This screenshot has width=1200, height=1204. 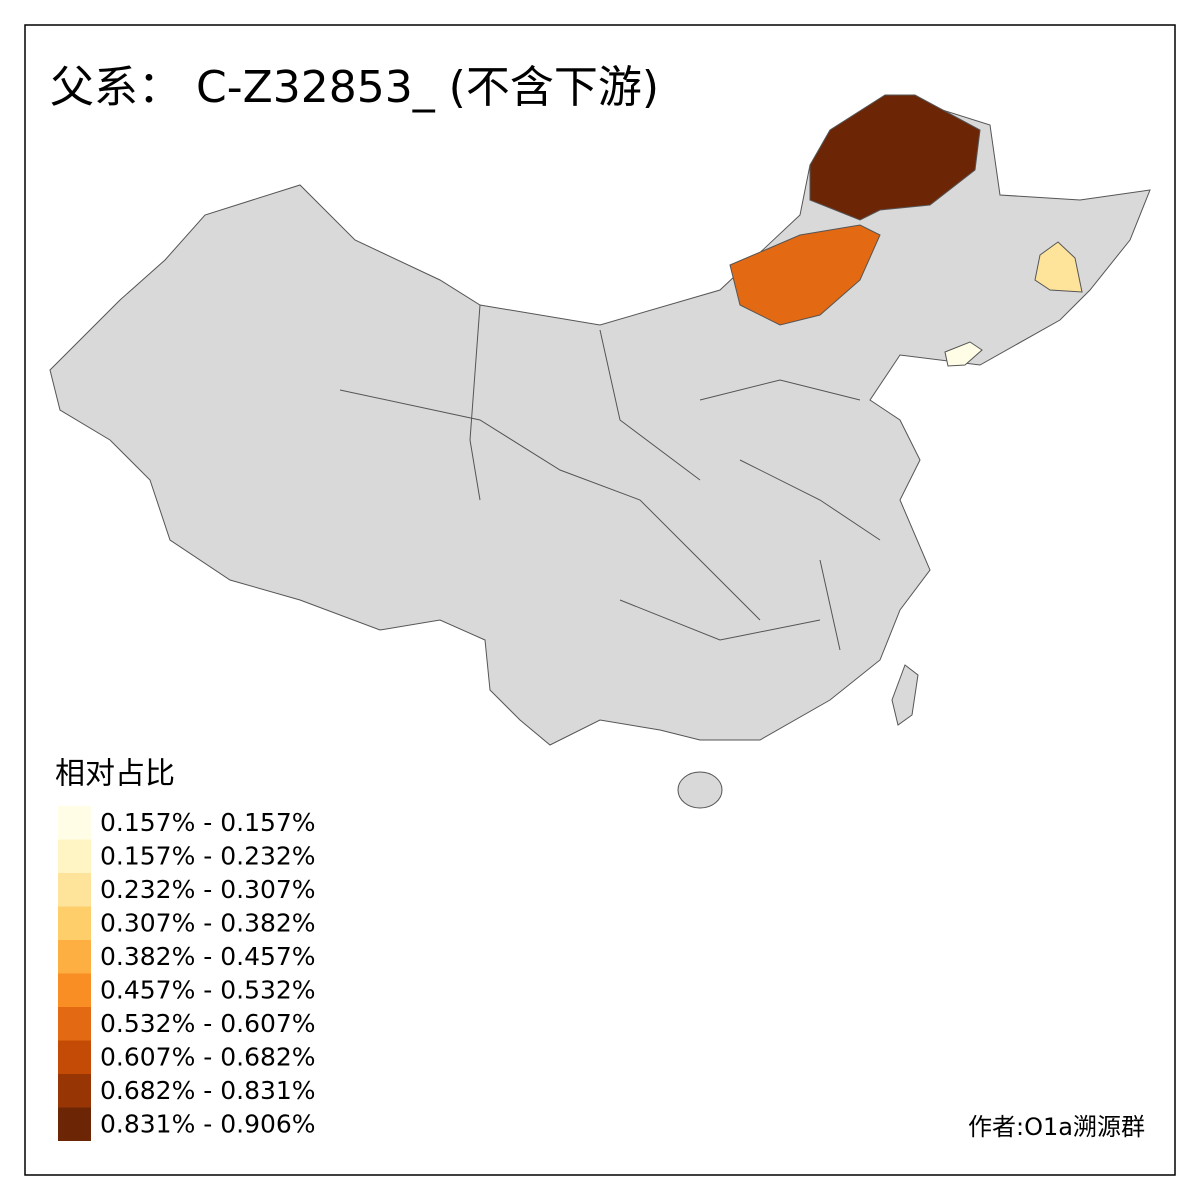 I want to click on legend-label: 0.157% - 0.232%, so click(x=208, y=856).